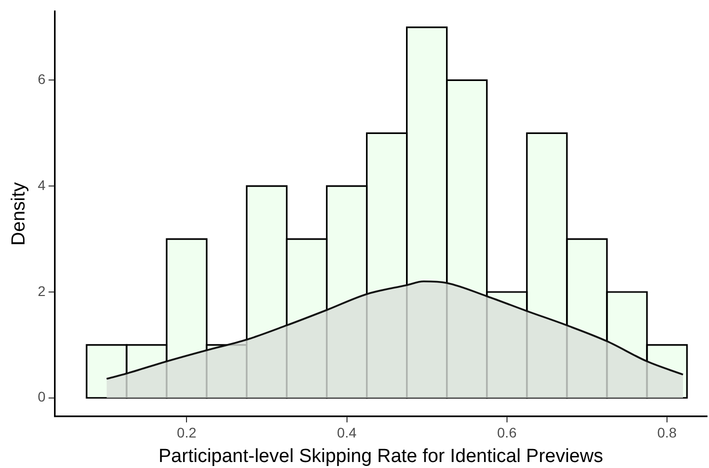  Describe the element at coordinates (42, 79) in the screenshot. I see `y-tick-label: 6` at that location.